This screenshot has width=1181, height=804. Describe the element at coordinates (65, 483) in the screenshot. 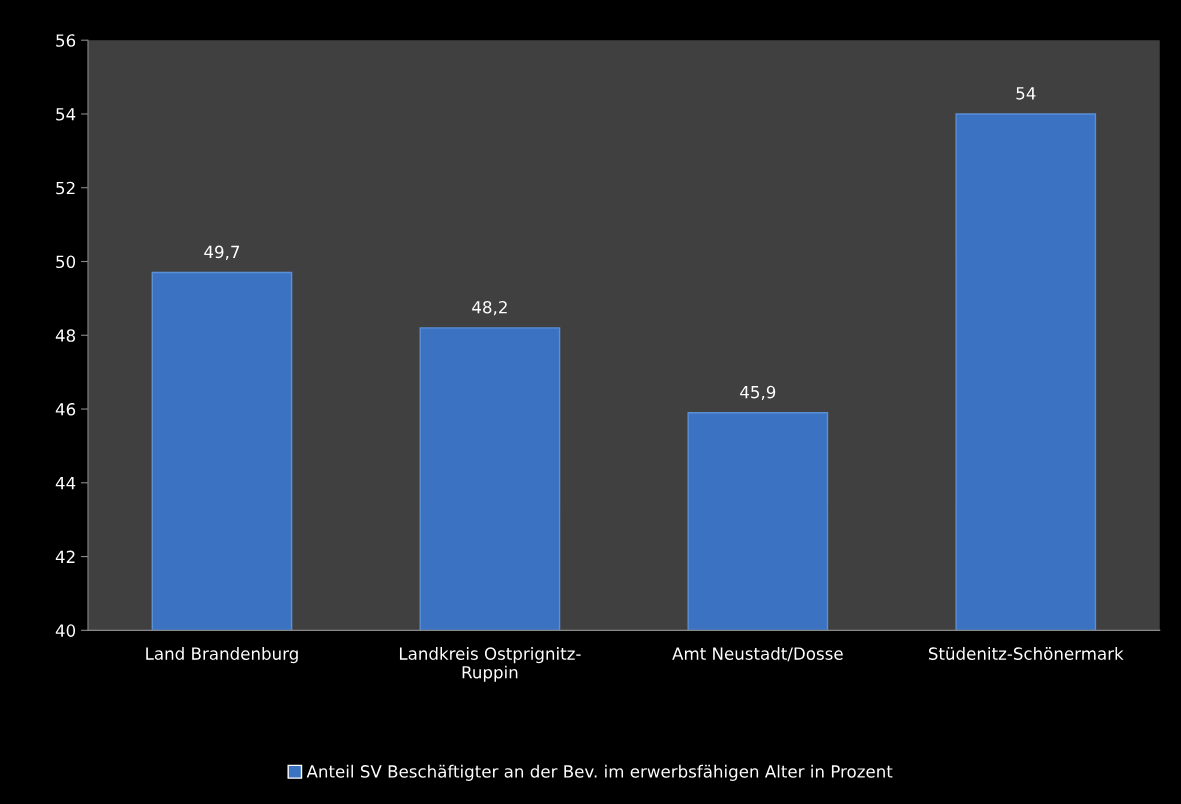

I see `y-tick-label: 44` at that location.